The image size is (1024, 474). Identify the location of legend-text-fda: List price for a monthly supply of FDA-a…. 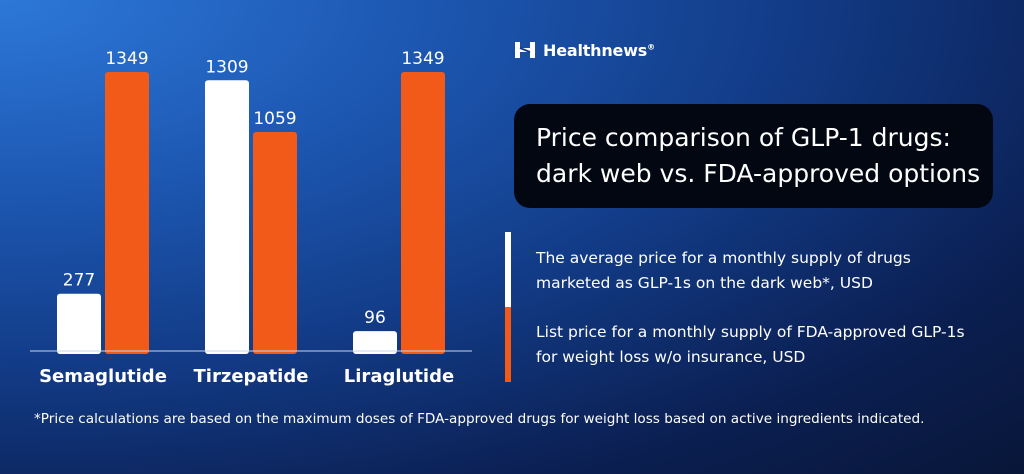
(750, 344).